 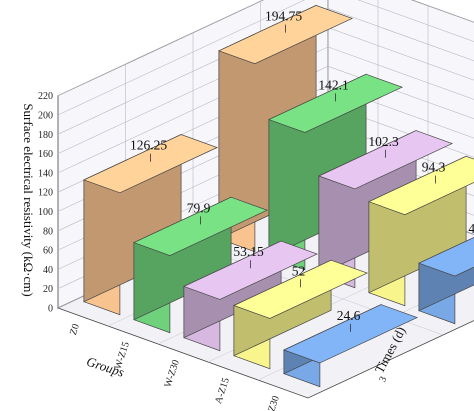 I want to click on z-tick-label: 180, so click(x=45, y=135).